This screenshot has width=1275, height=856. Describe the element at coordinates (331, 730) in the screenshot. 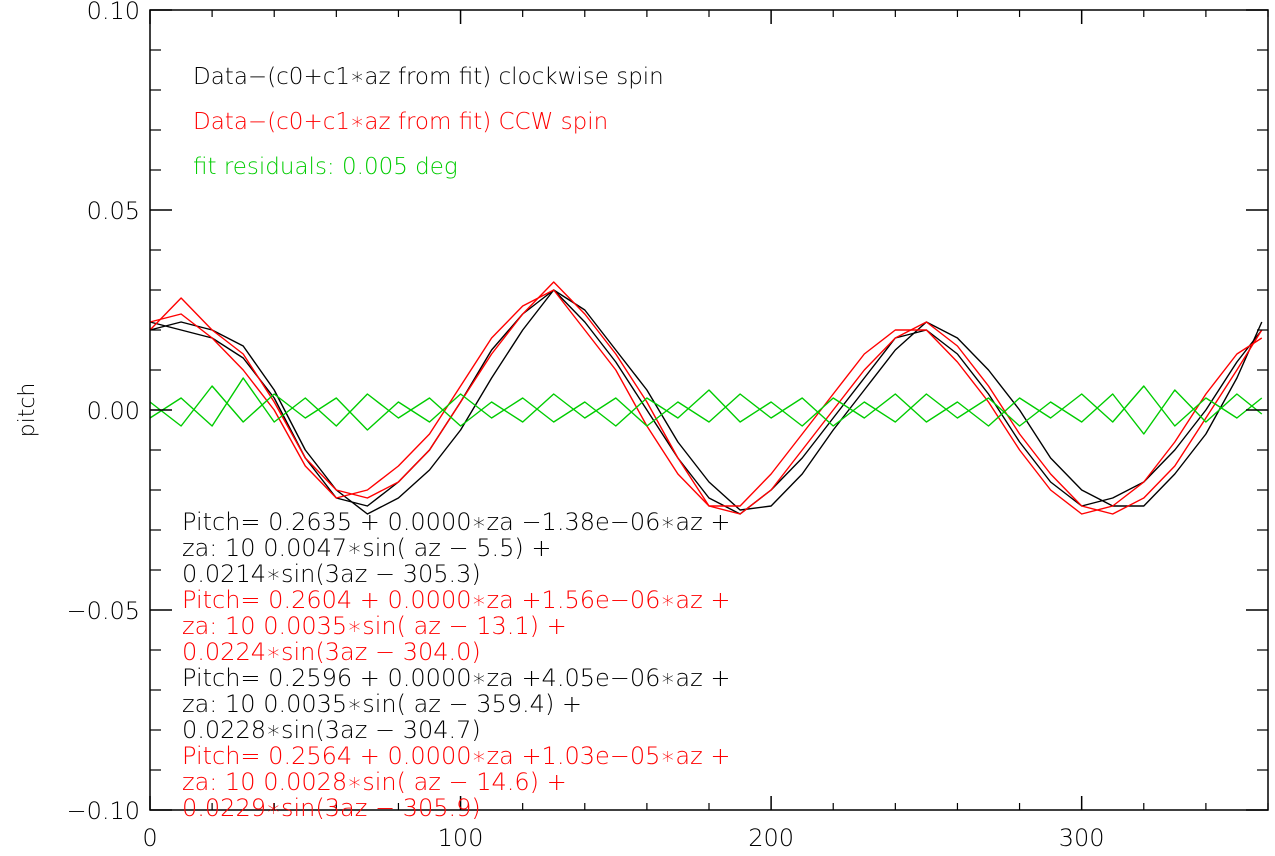

I see `fit-equation-2-line-2: 0.0228∗sin(3az − 304.7)` at that location.